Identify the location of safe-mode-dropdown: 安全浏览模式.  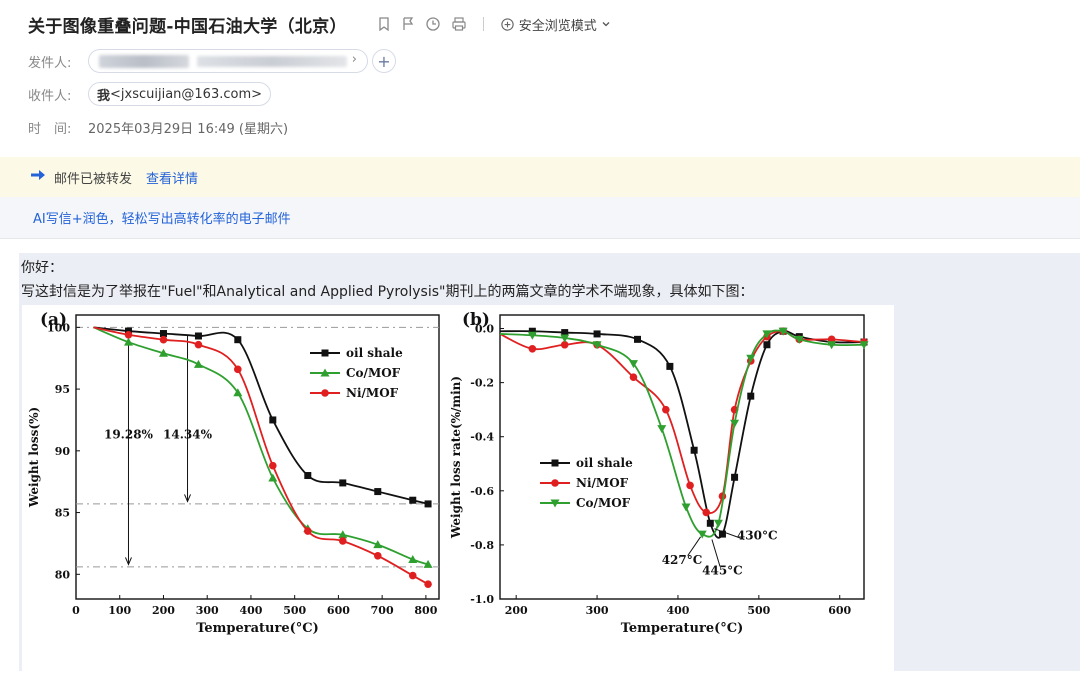
(555, 24).